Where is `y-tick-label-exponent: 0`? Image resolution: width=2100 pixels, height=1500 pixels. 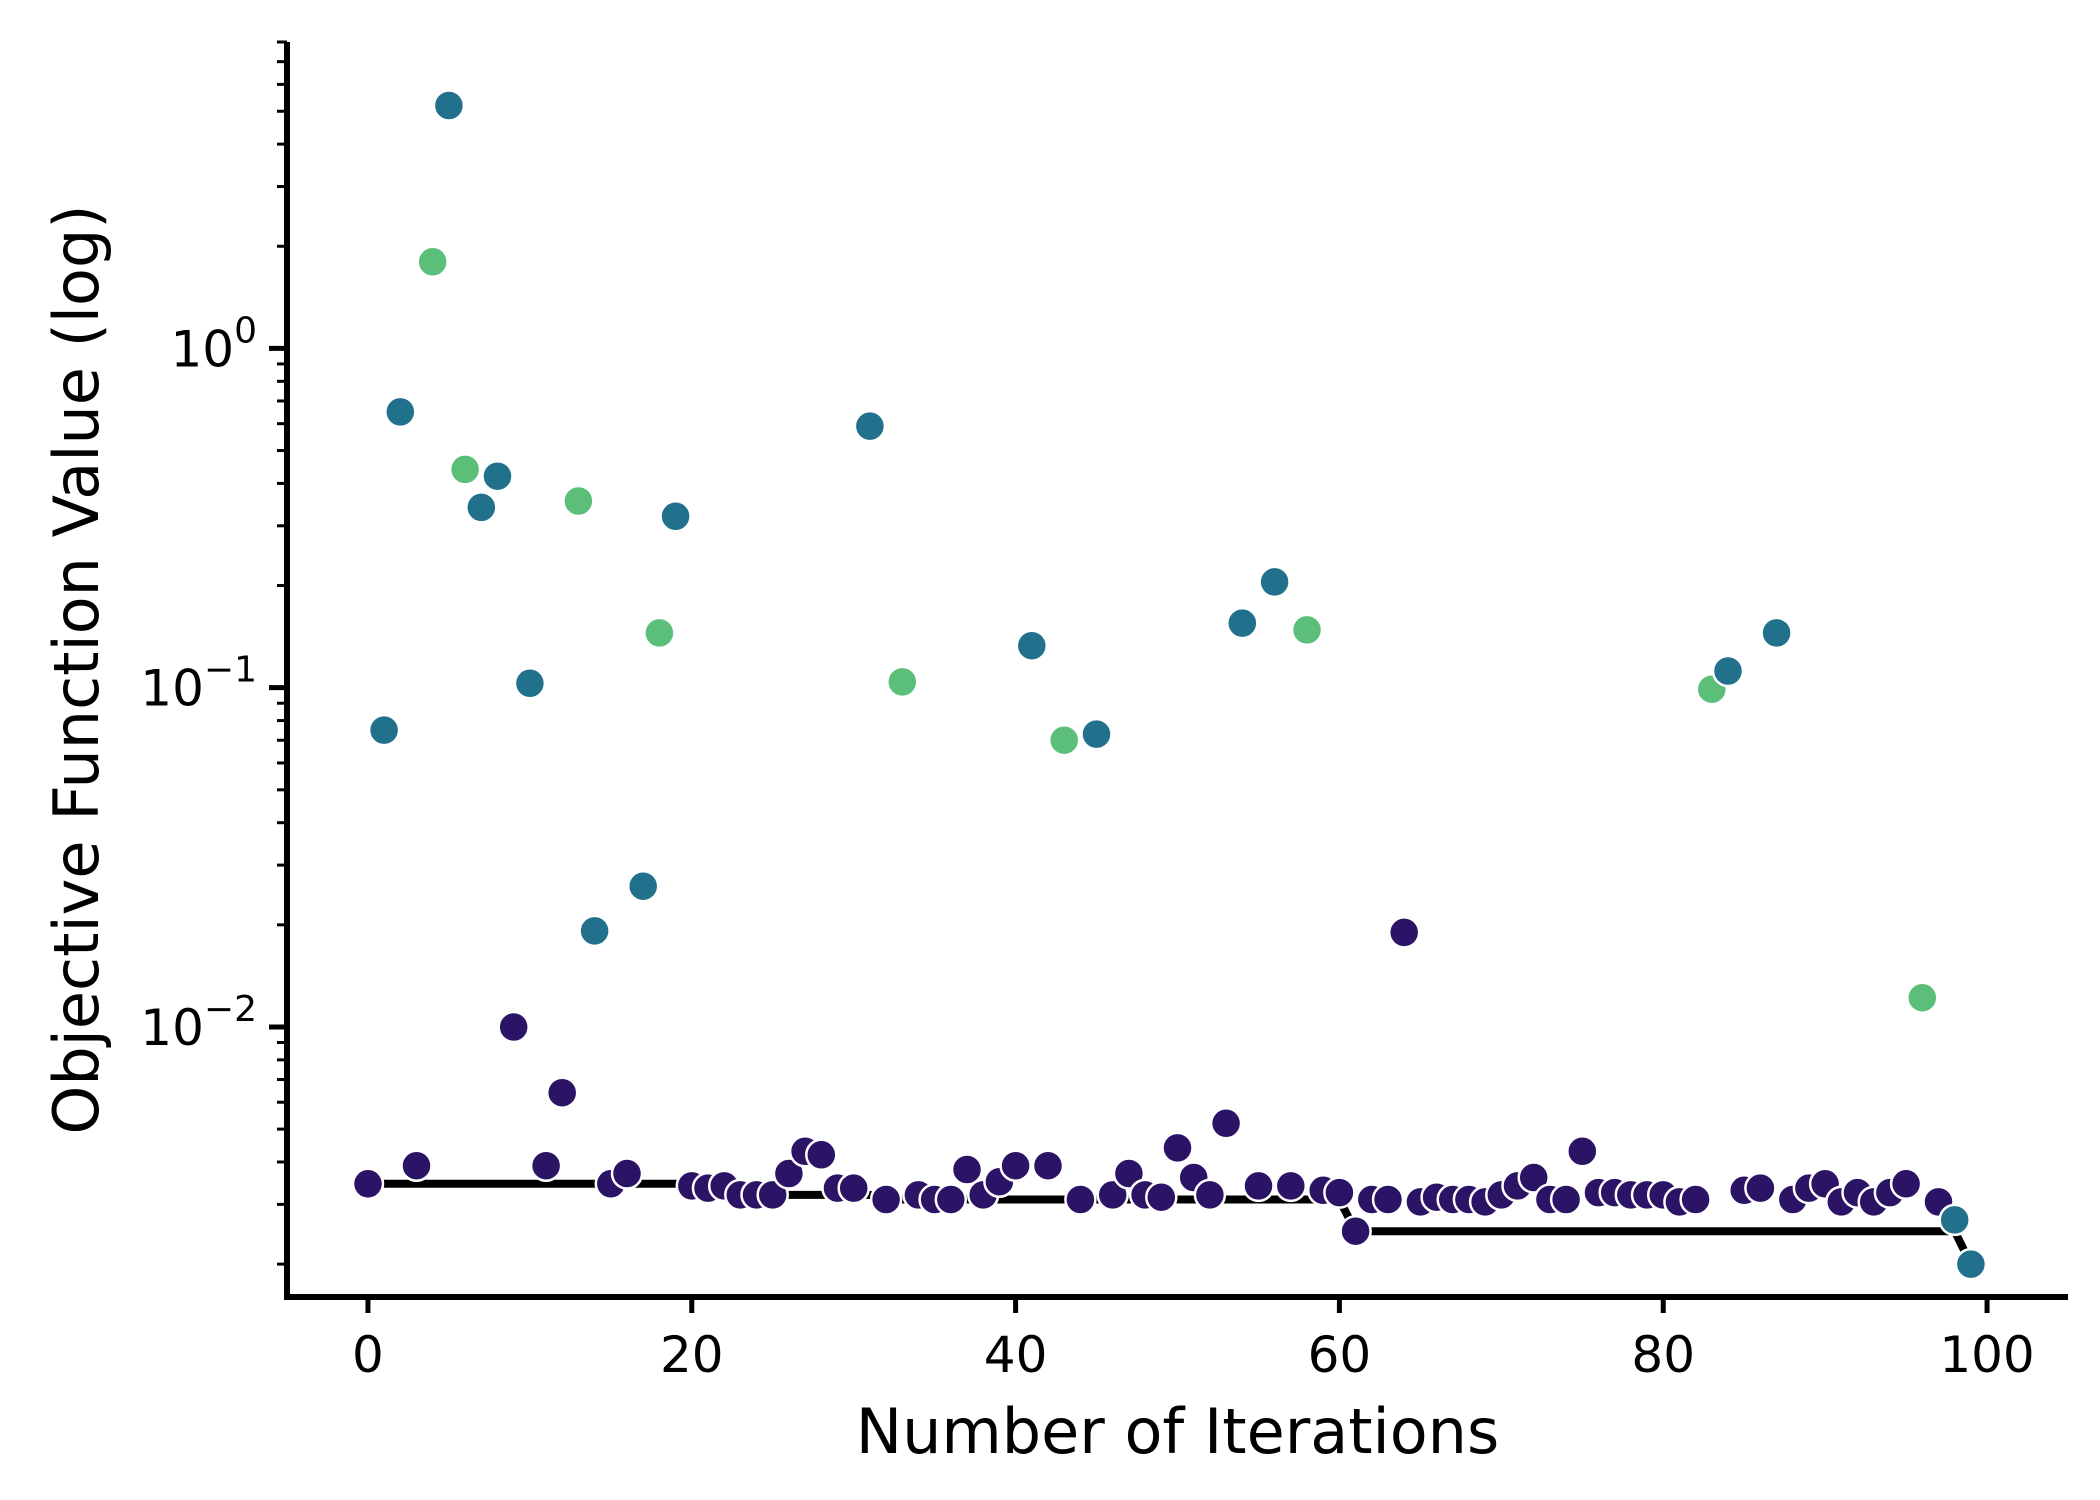 y-tick-label-exponent: 0 is located at coordinates (245, 330).